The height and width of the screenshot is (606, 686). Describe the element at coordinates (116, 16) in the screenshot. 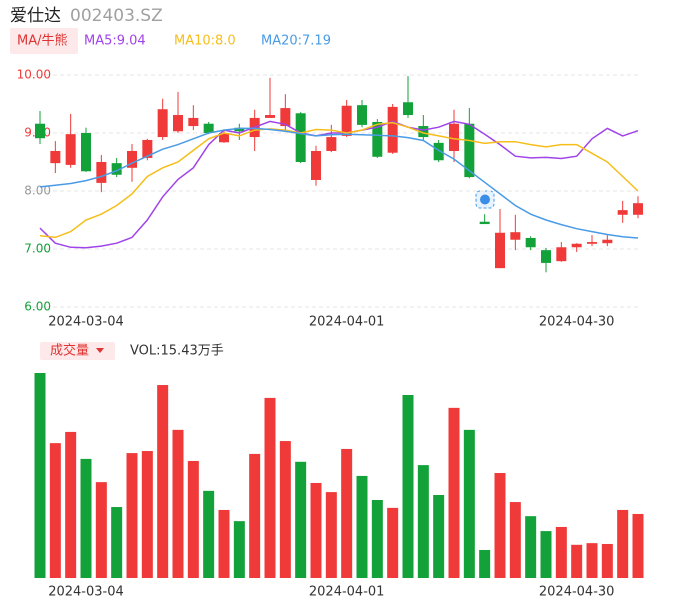

I see `stock-code: 002403.SZ` at that location.